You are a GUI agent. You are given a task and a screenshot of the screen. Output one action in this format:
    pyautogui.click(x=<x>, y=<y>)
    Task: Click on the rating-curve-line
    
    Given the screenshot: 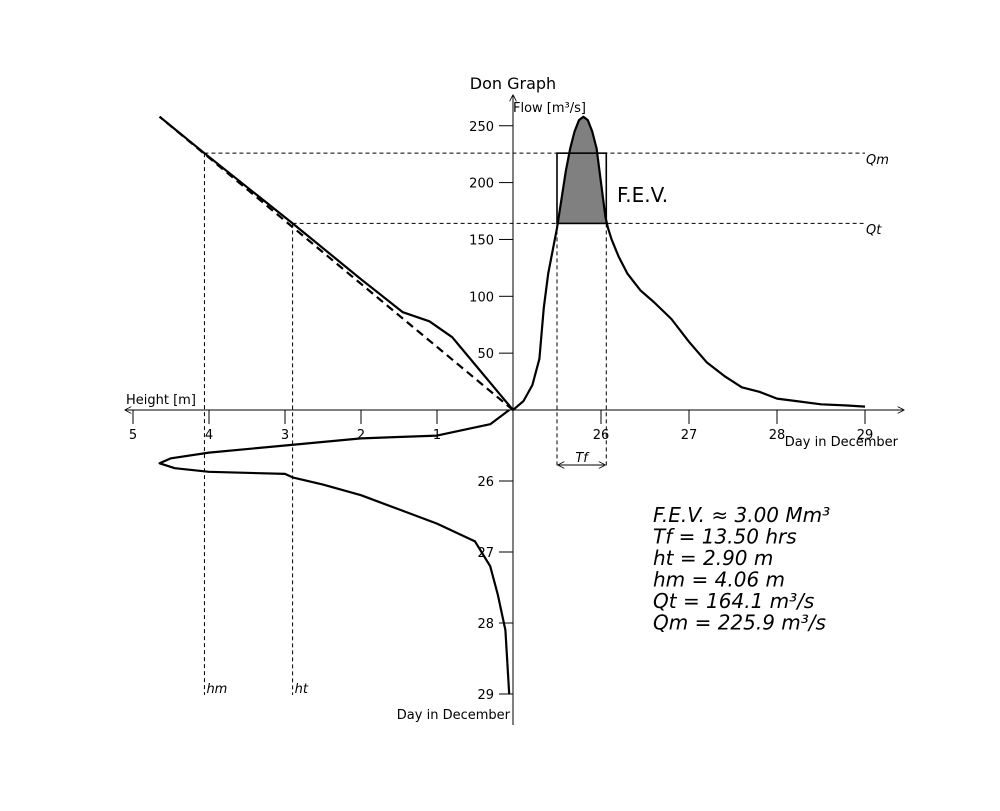 What is the action you would take?
    pyautogui.click(x=336, y=263)
    